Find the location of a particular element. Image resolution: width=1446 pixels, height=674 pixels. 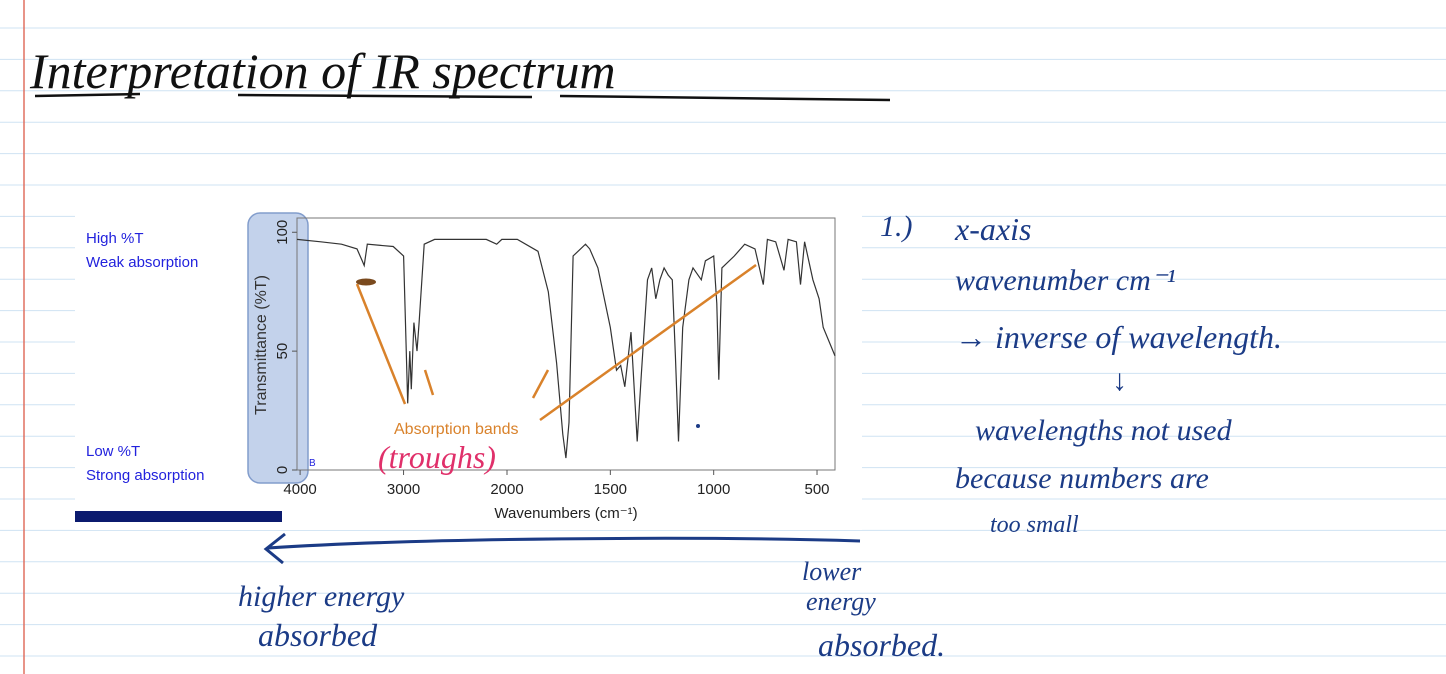

annotation-lines is located at coordinates (556, 342).